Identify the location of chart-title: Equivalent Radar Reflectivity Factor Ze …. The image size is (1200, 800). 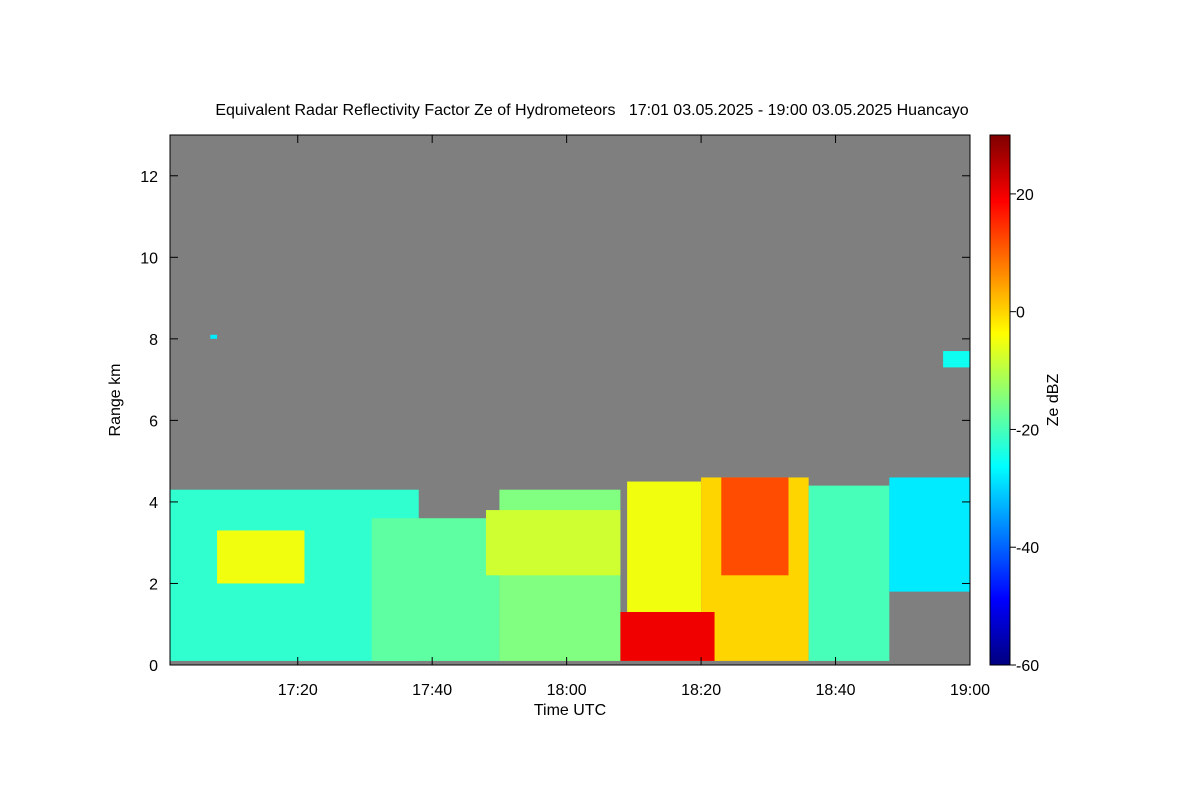
(591, 110).